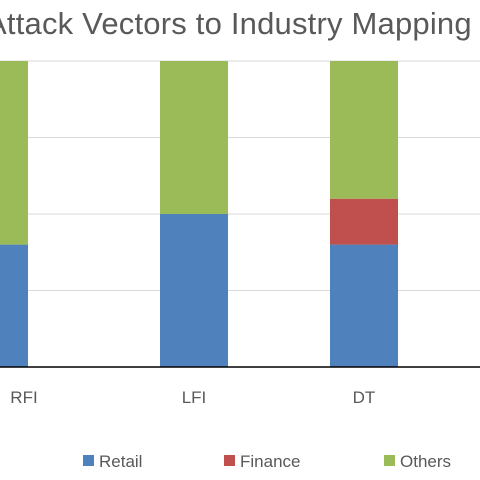 This screenshot has height=480, width=480. What do you see at coordinates (120, 461) in the screenshot?
I see `legend-label: Retail` at bounding box center [120, 461].